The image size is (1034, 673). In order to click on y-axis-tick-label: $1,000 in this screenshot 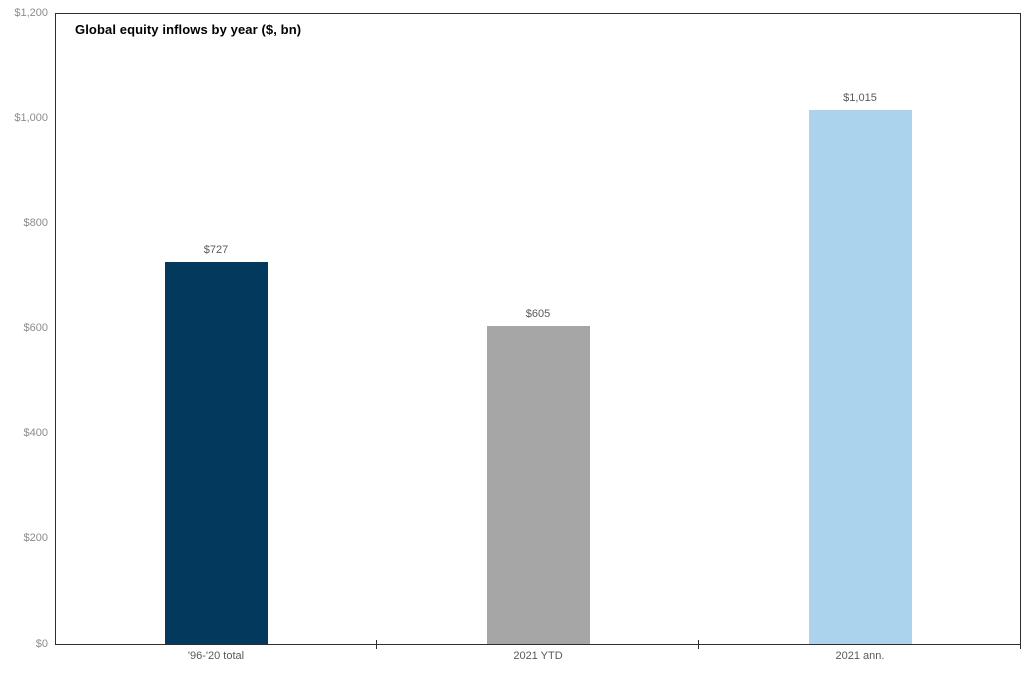, I will do `click(31, 117)`.